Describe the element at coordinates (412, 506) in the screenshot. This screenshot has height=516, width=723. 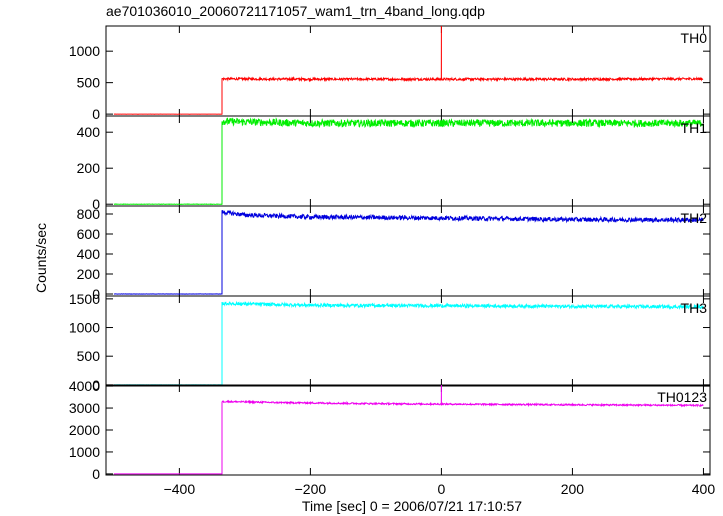
I see `x-axis-label: Time [sec] 0 = 2006/07/21 17:10:57` at that location.